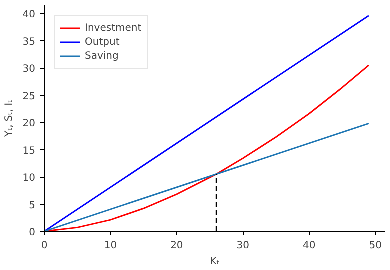  I want to click on x-tick-label: 30, so click(243, 246).